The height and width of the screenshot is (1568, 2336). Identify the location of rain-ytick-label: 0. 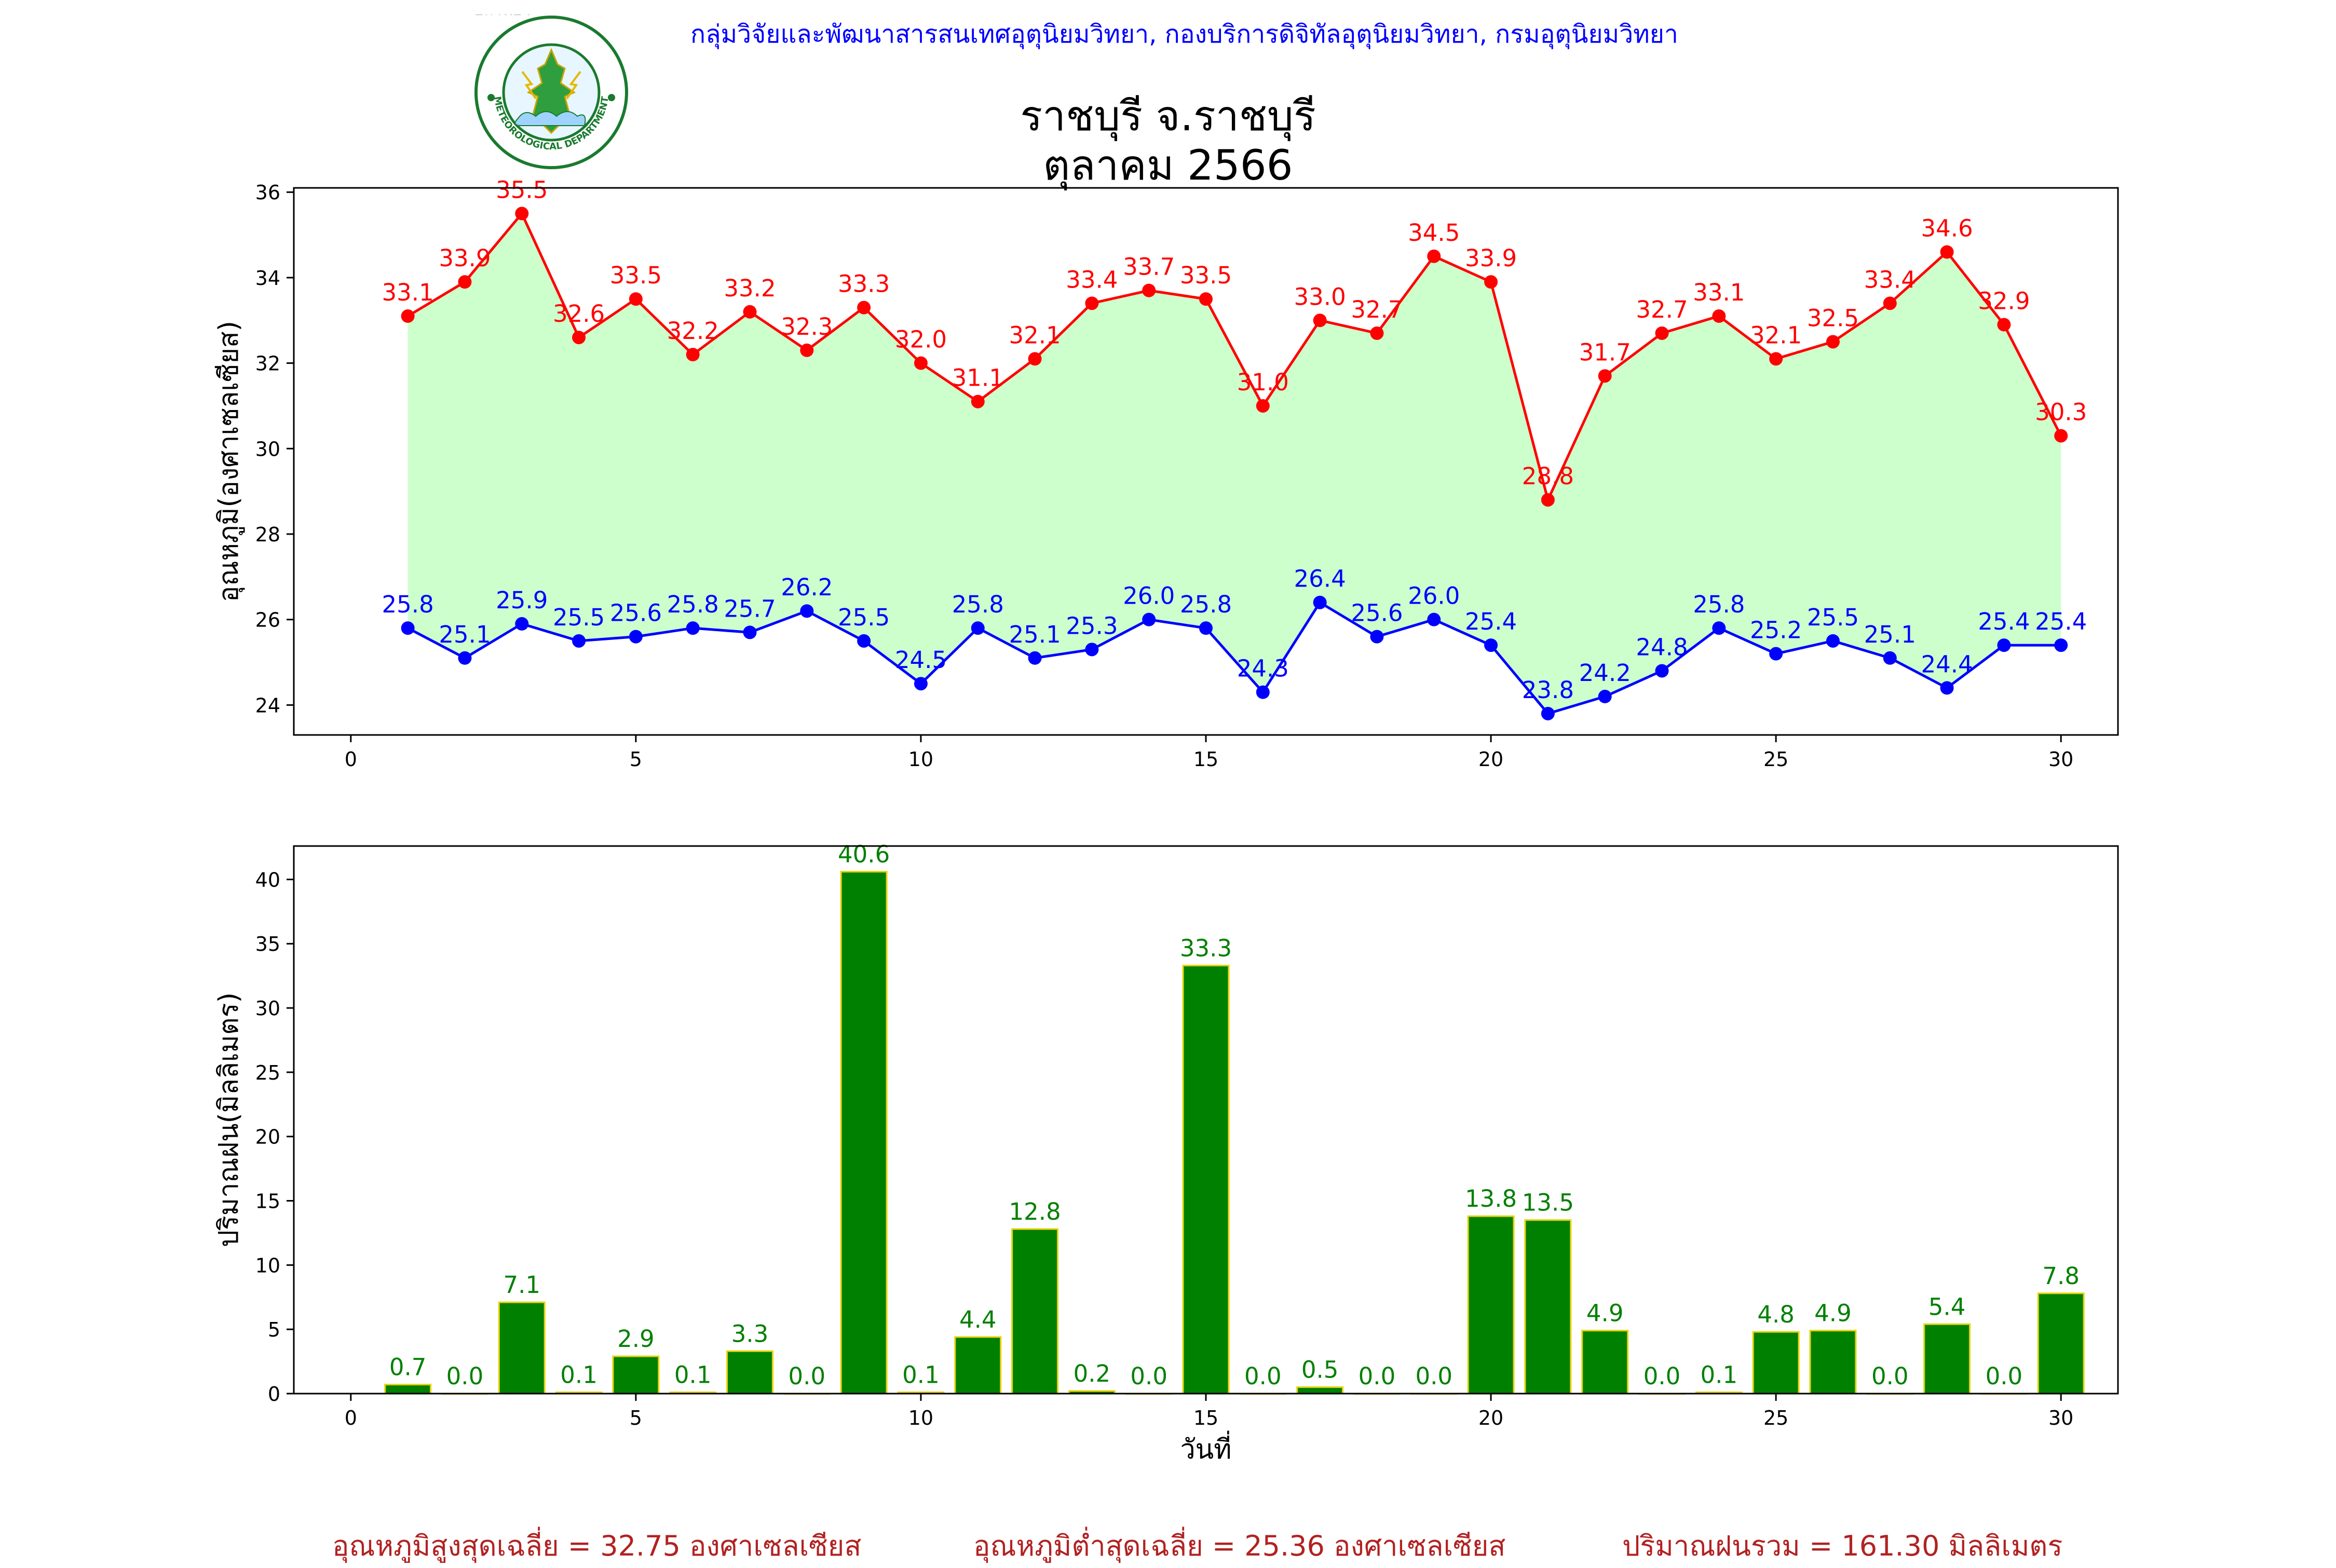
(274, 1394).